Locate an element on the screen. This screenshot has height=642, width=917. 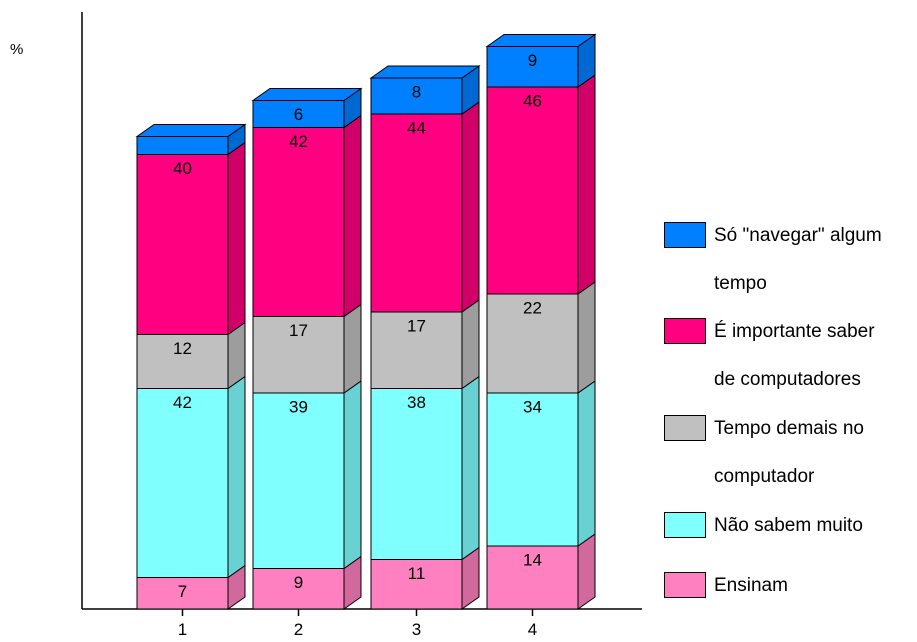
data-label-bar-1-series-2: 42 is located at coordinates (182, 402).